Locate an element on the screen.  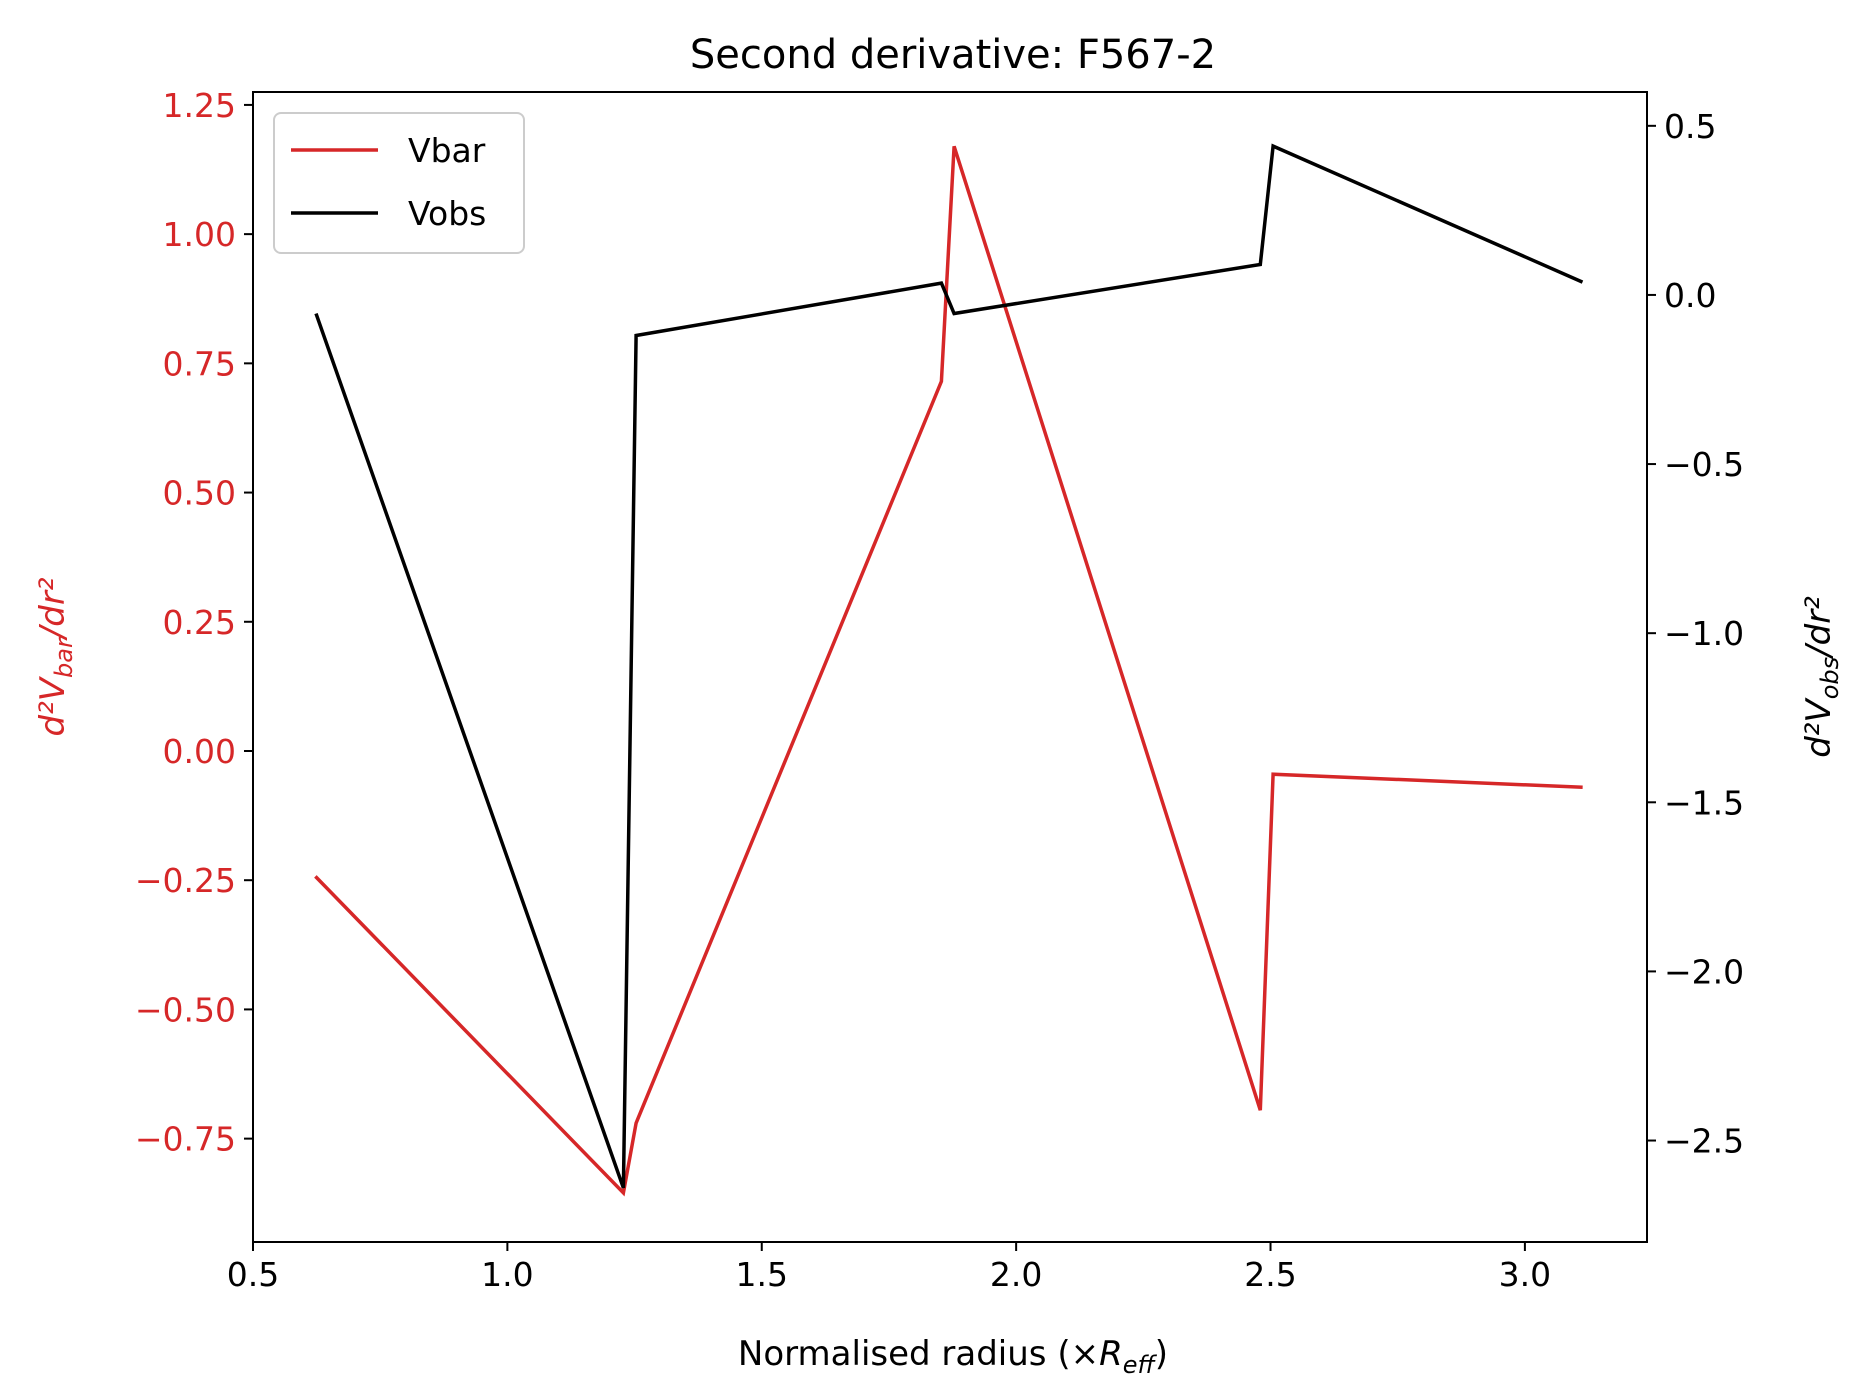
y-left-tick-label: 1.00 is located at coordinates (199, 234).